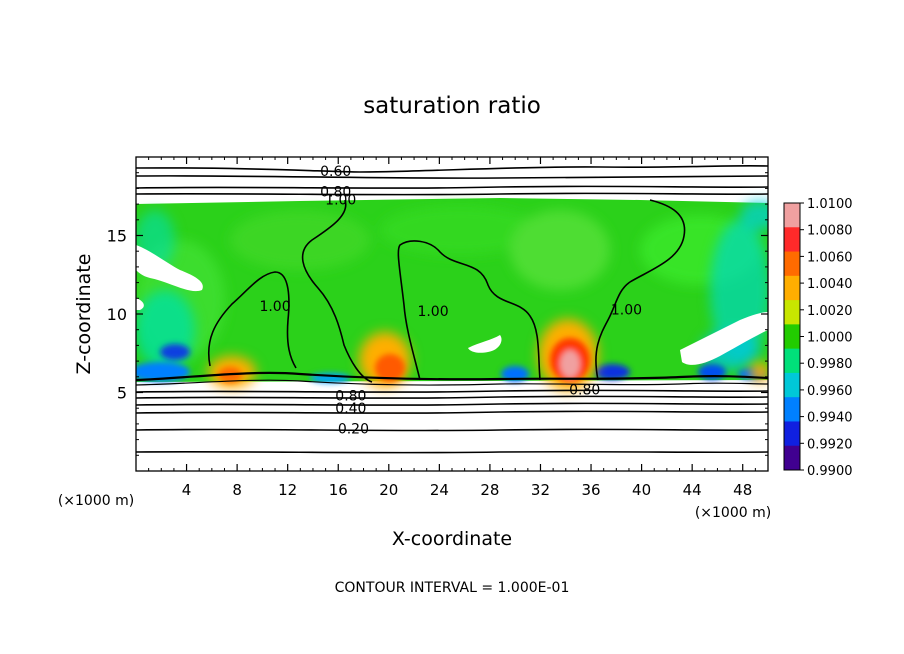  Describe the element at coordinates (338, 490) in the screenshot. I see `x-tick-label: 16` at that location.